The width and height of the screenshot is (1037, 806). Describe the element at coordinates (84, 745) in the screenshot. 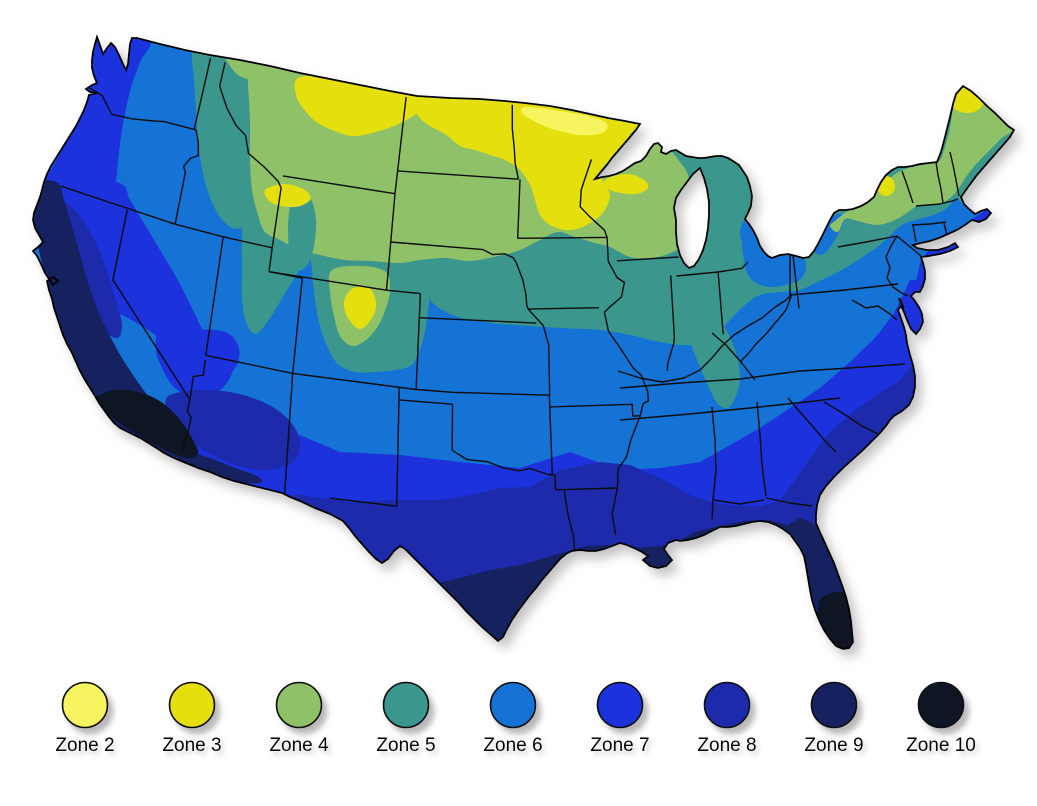

I see `svg-text: Zone 2` at that location.